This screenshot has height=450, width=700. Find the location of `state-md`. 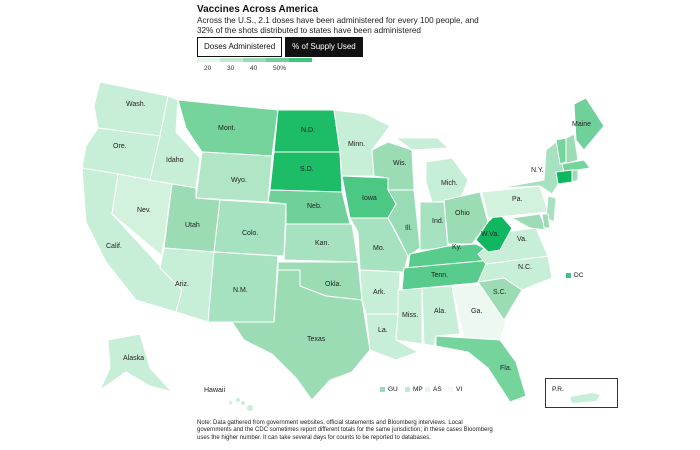

state-md is located at coordinates (528, 222).